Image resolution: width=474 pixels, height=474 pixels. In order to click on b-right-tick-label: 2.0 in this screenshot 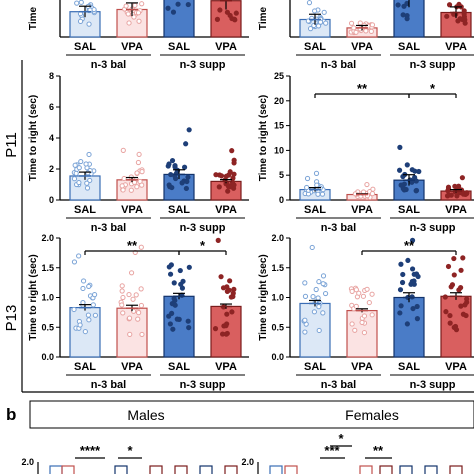, I will do `click(247, 462)`.